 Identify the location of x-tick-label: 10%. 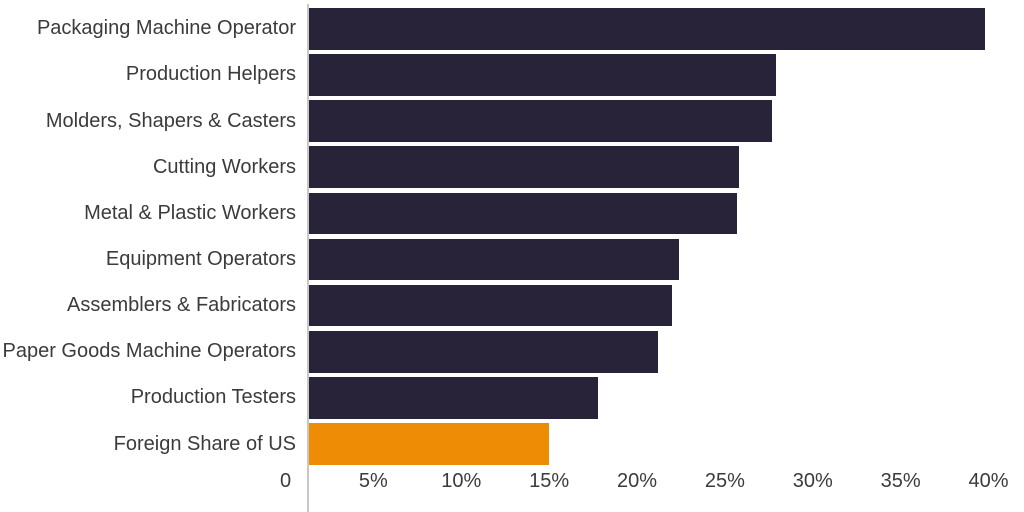
(461, 481).